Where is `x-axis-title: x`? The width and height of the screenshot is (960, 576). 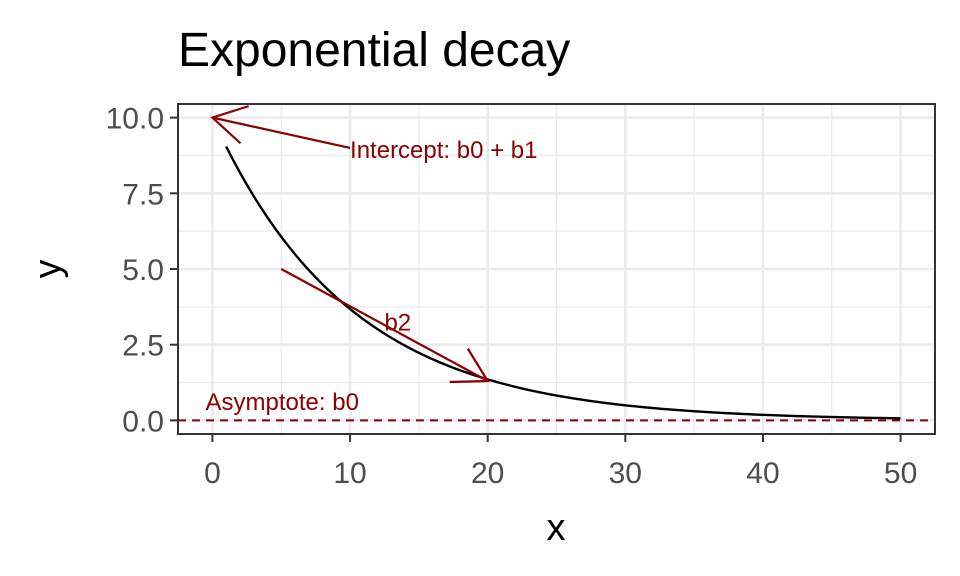 x-axis-title: x is located at coordinates (556, 528).